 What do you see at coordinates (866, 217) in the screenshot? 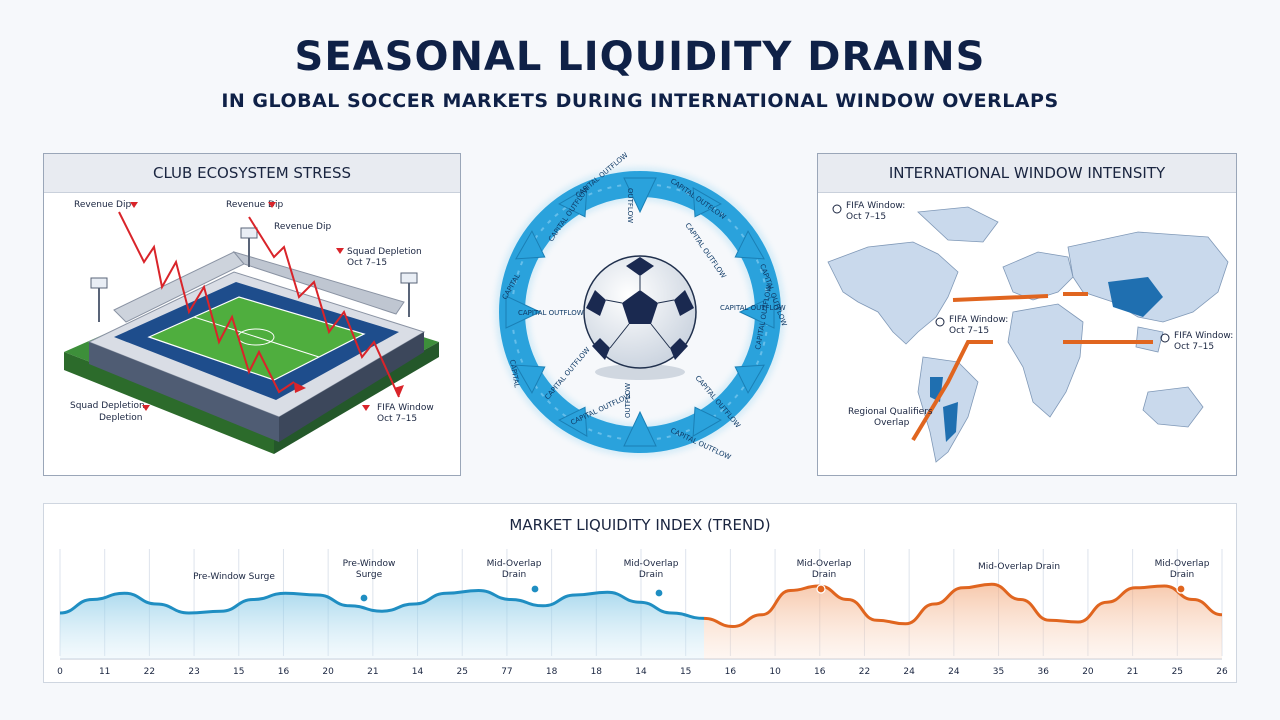
I see `fifa-window-date-1: Oct 7–15` at bounding box center [866, 217].